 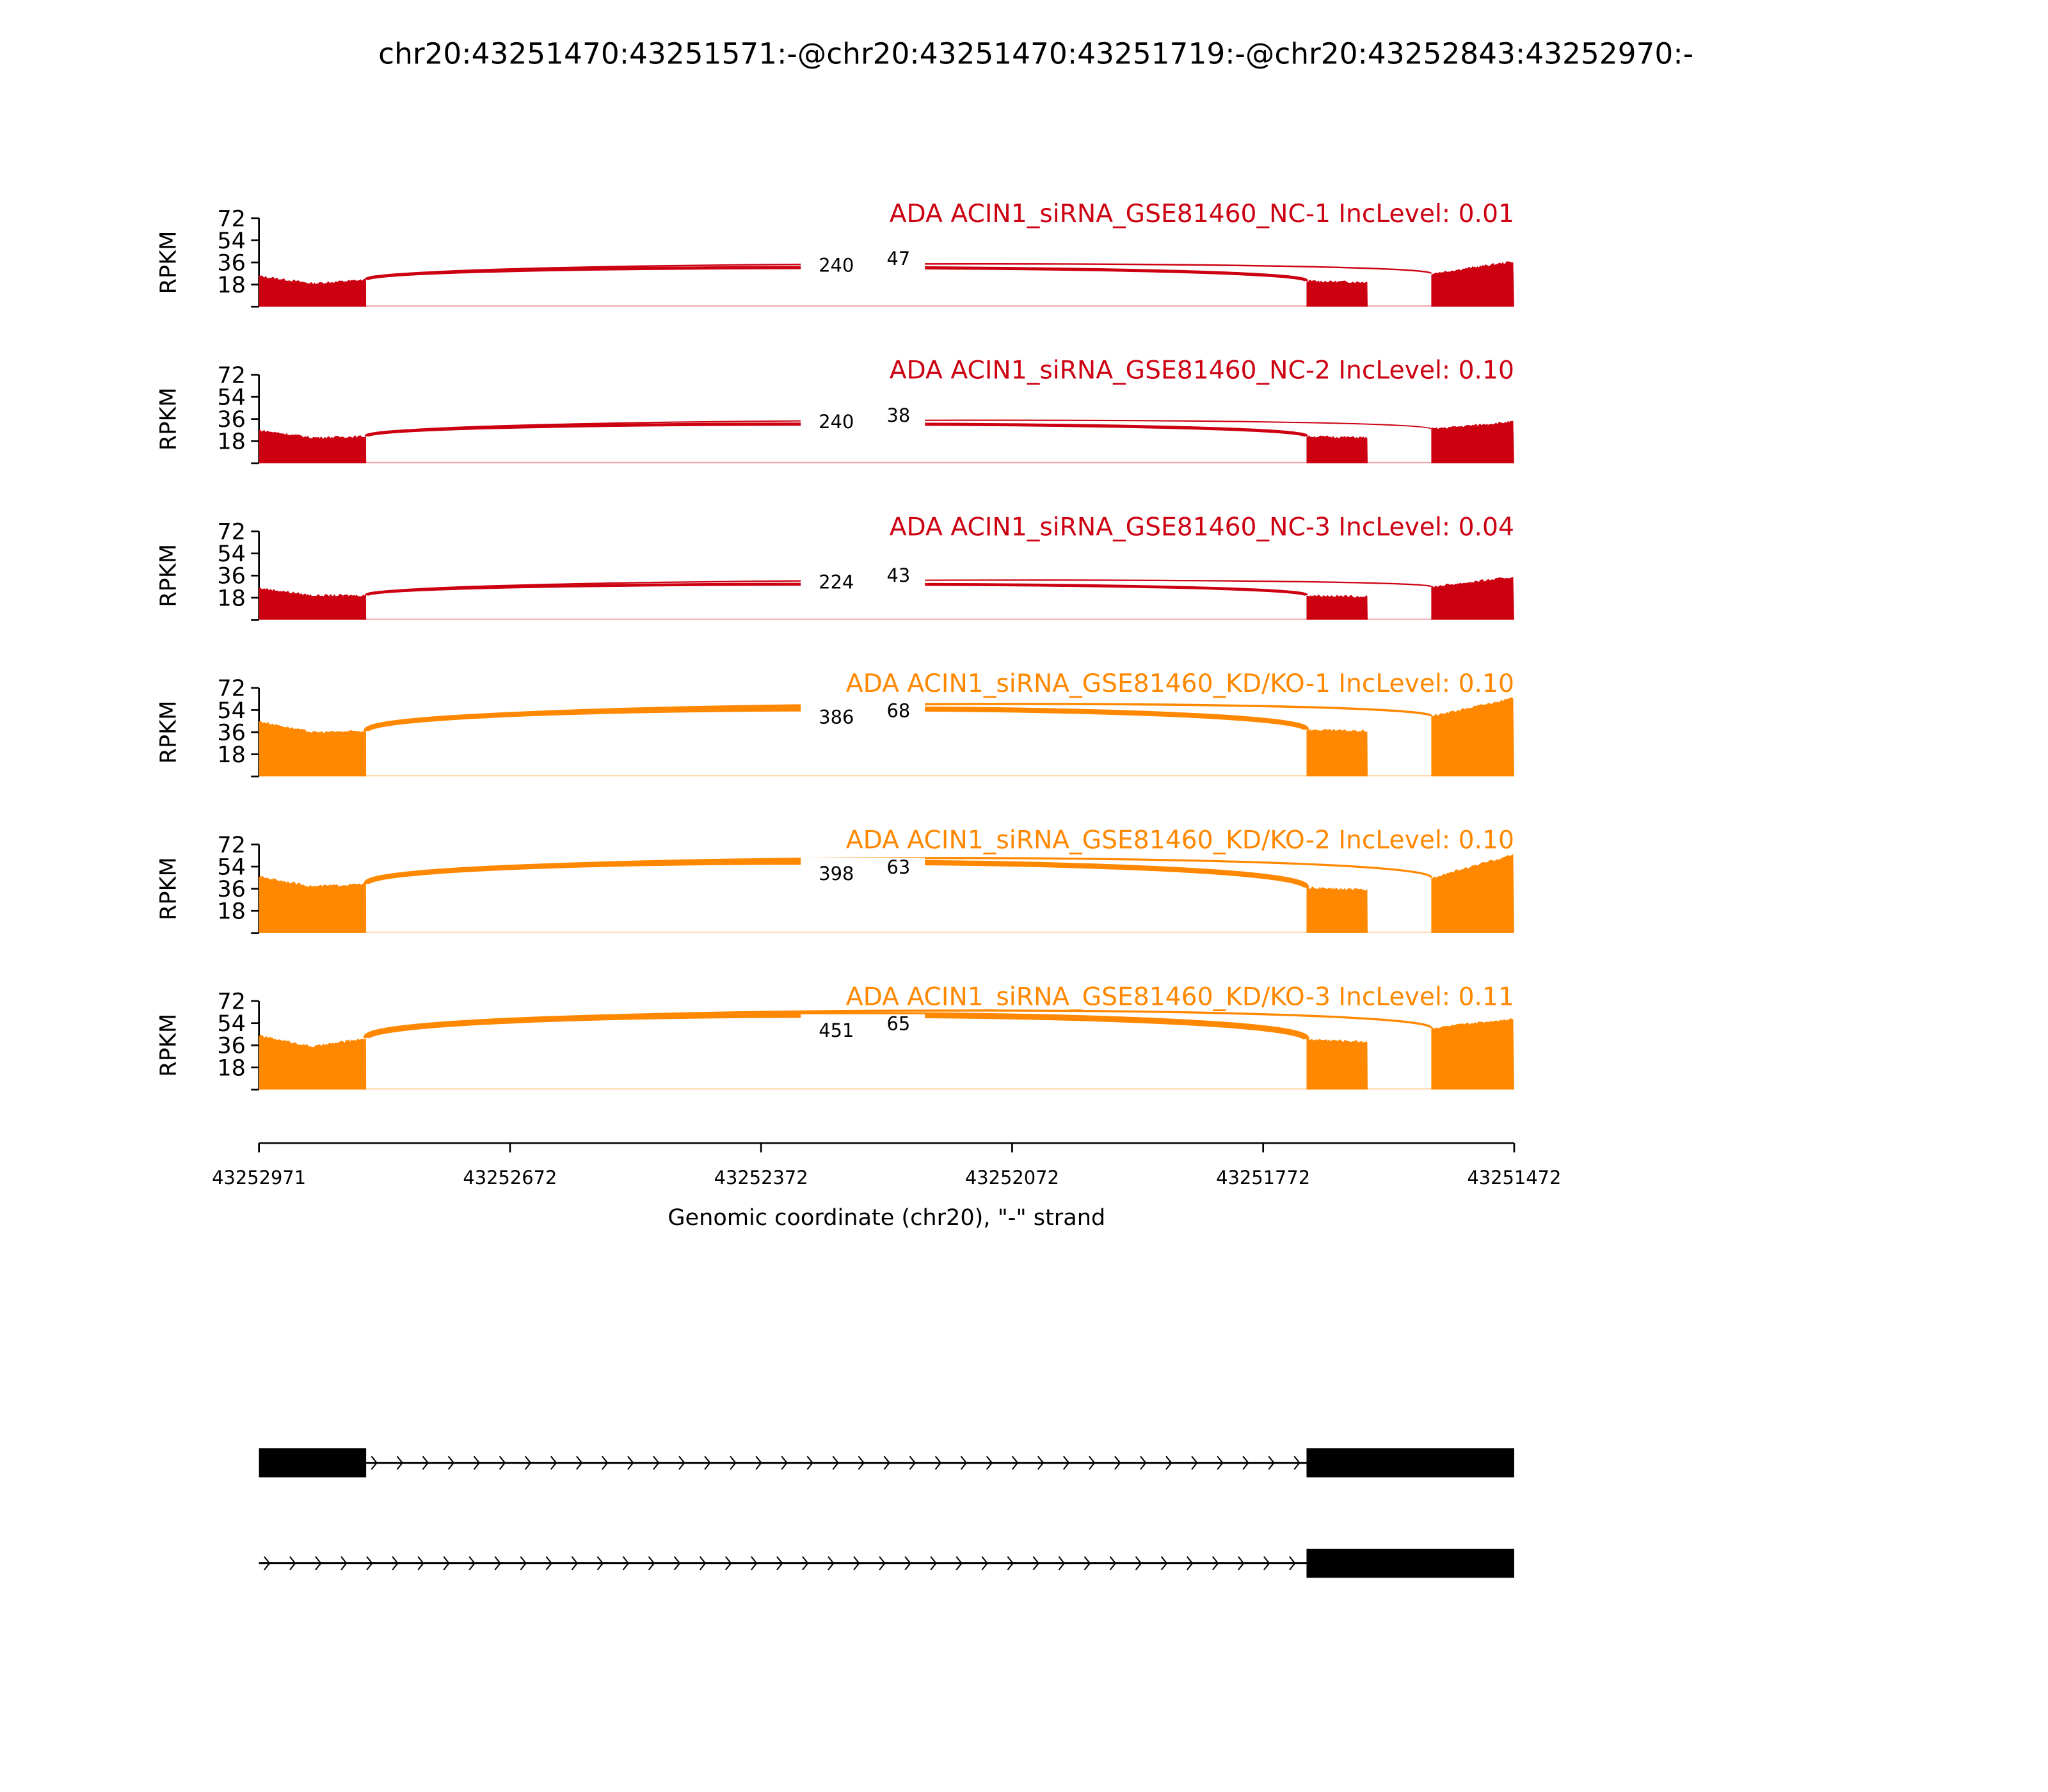 I want to click on isoform-track, so click(x=886, y=1563).